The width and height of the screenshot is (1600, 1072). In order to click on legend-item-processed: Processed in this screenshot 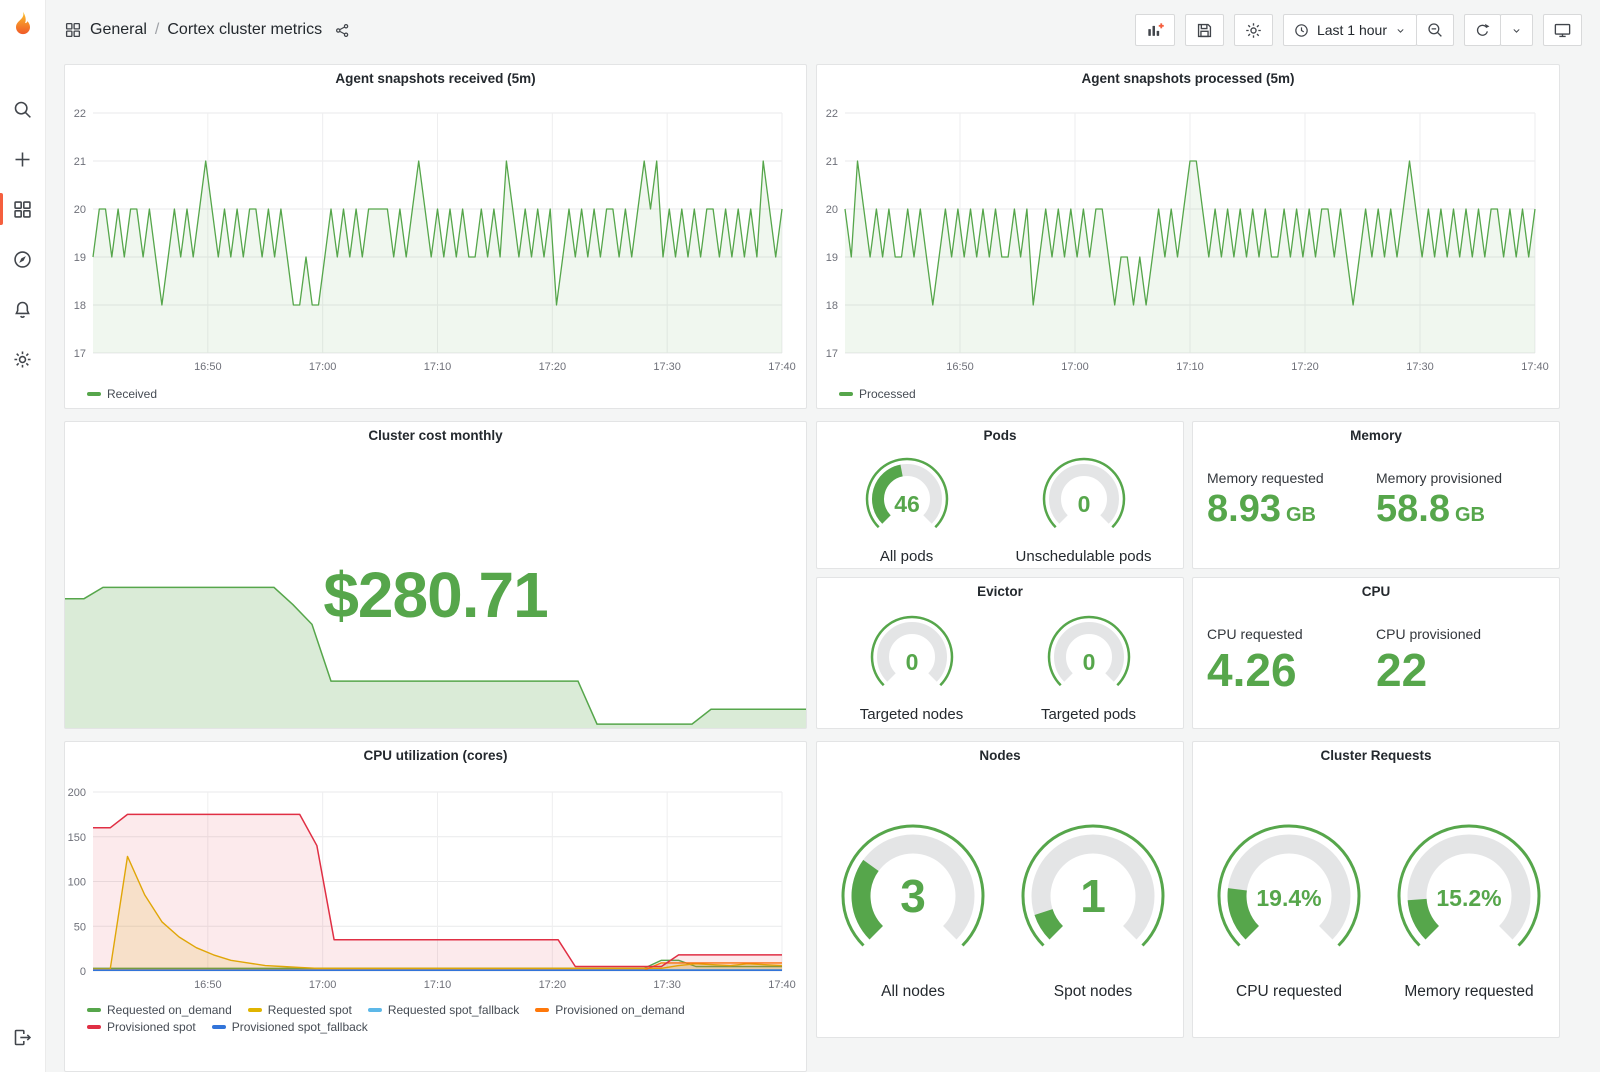, I will do `click(877, 394)`.